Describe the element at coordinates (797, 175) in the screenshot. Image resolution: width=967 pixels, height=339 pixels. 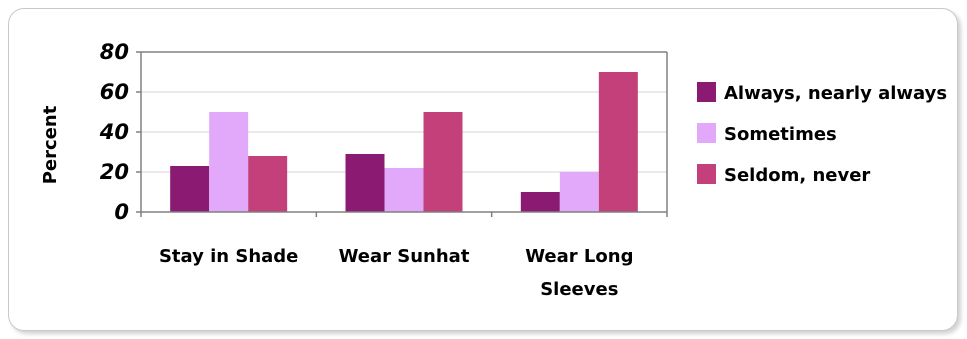
I see `legend-label: Seldom, never` at that location.